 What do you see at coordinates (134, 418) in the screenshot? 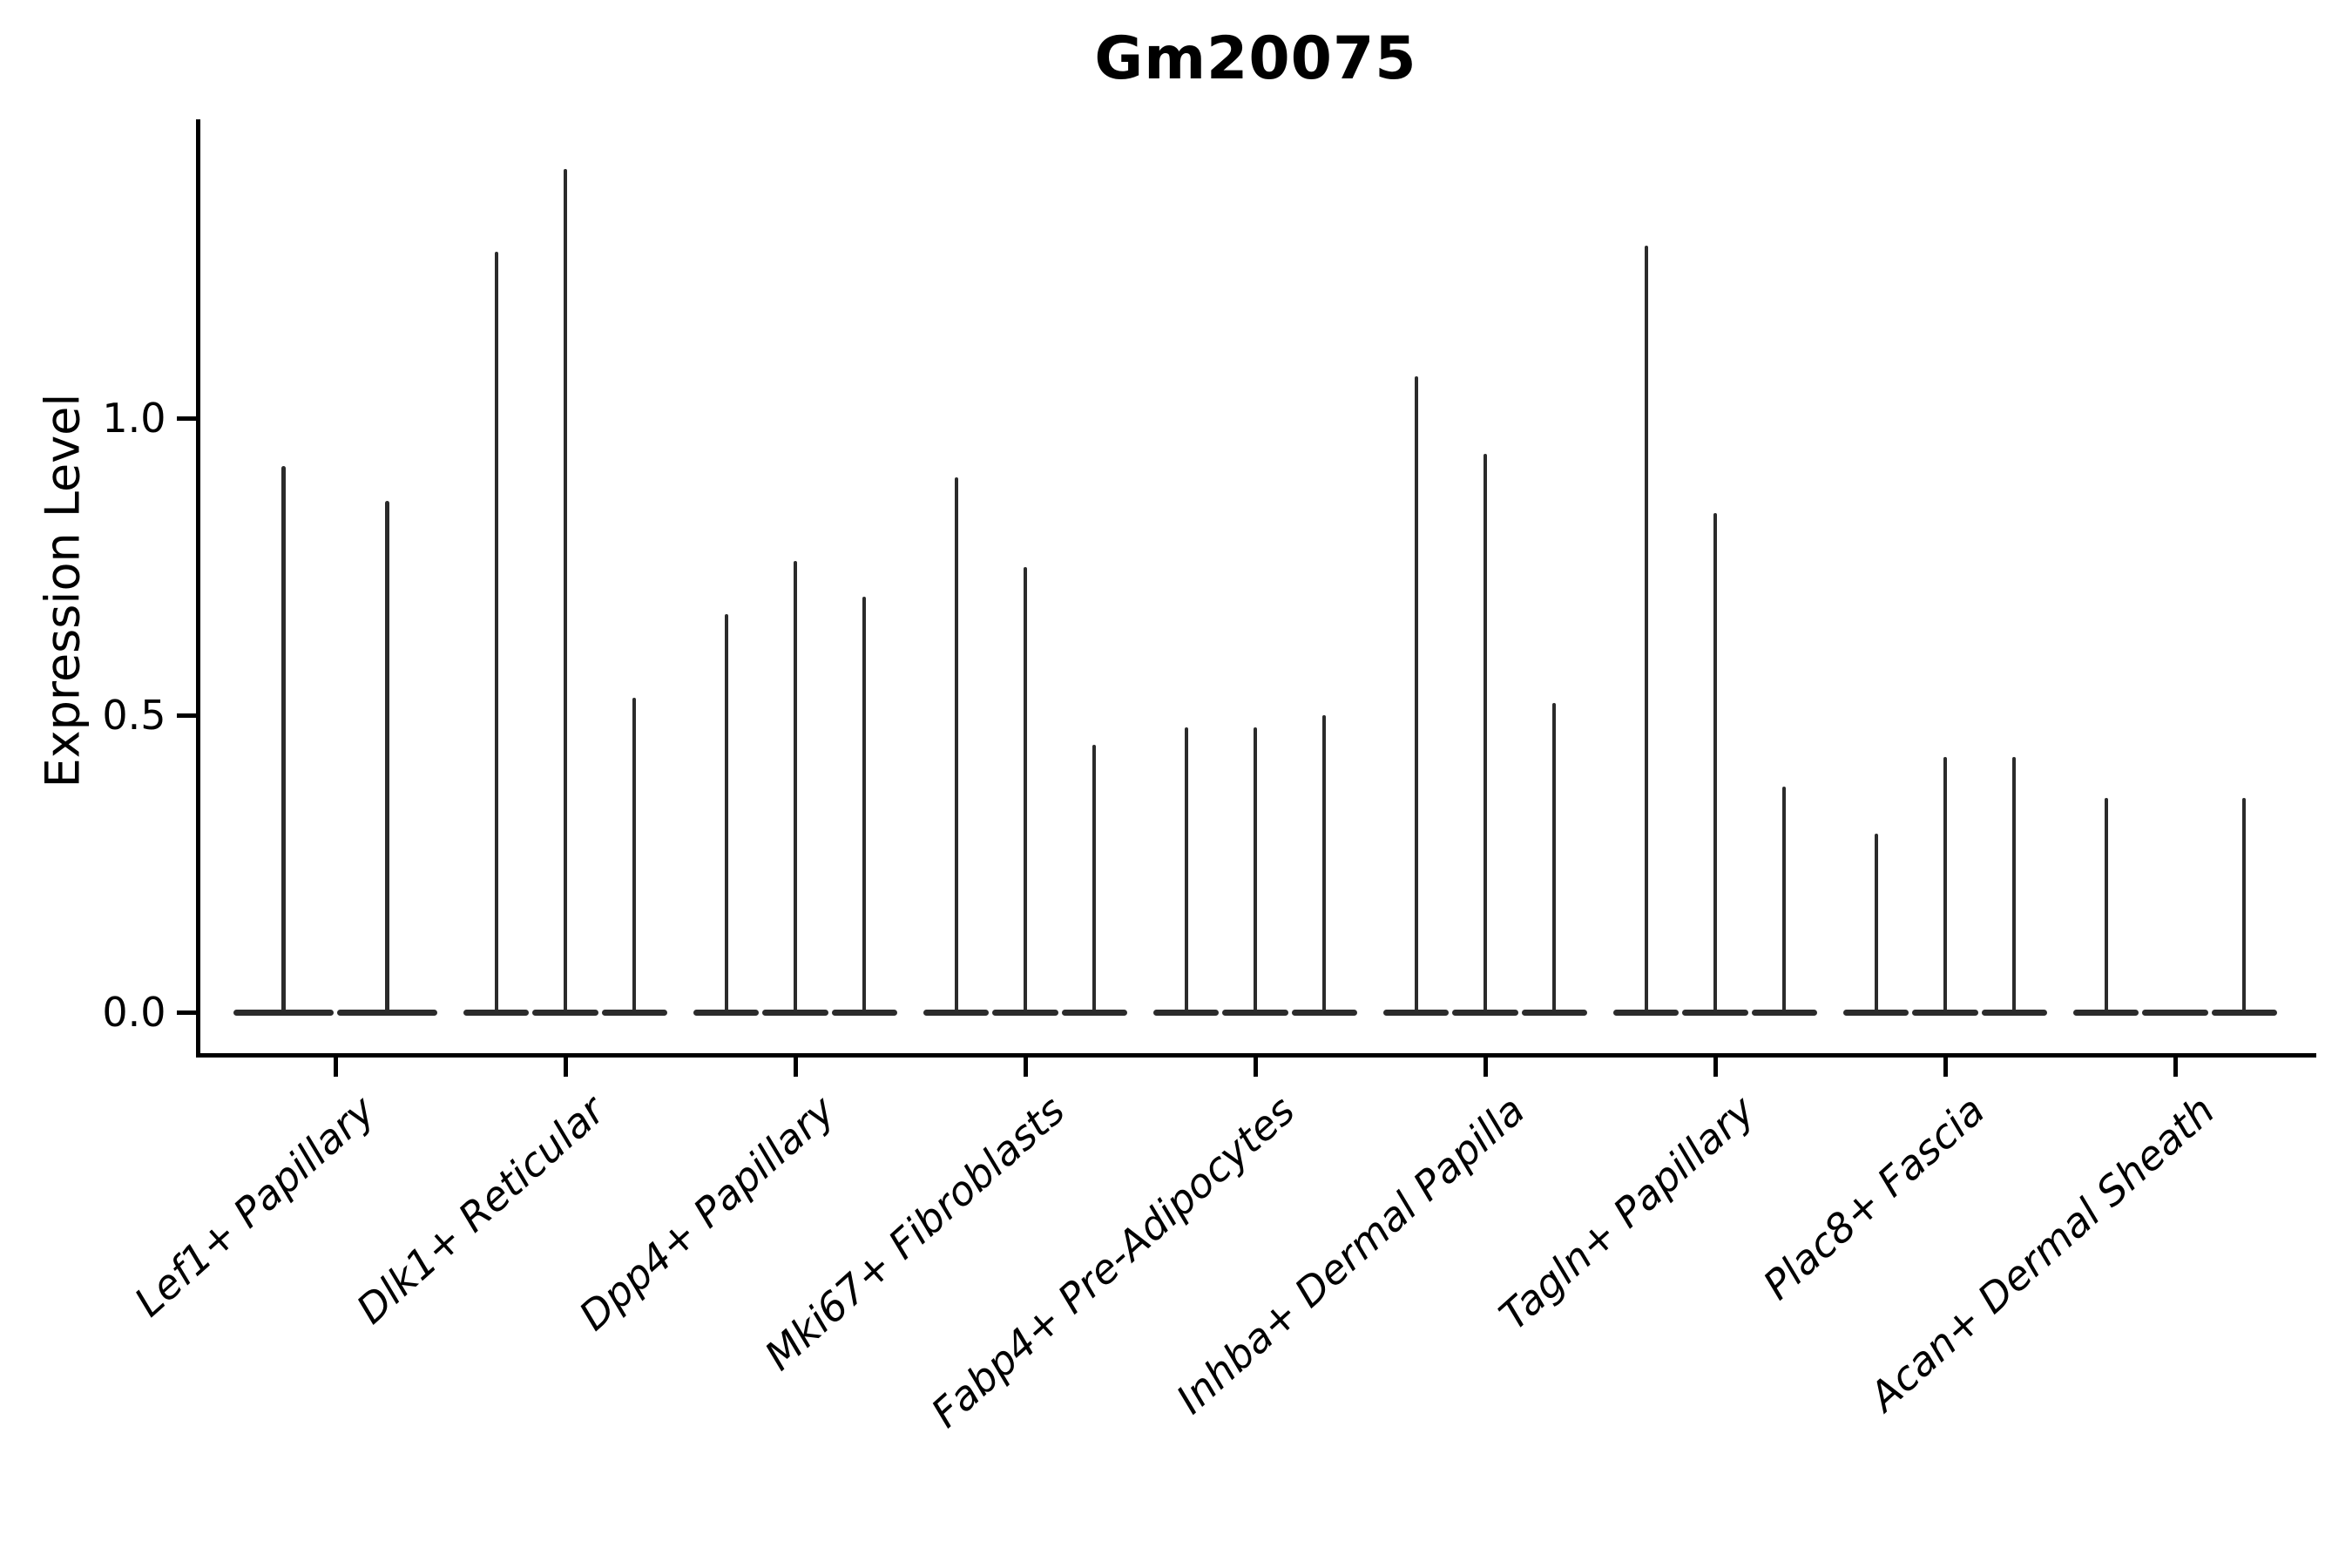
I see `y-tick-label: 1.0` at bounding box center [134, 418].